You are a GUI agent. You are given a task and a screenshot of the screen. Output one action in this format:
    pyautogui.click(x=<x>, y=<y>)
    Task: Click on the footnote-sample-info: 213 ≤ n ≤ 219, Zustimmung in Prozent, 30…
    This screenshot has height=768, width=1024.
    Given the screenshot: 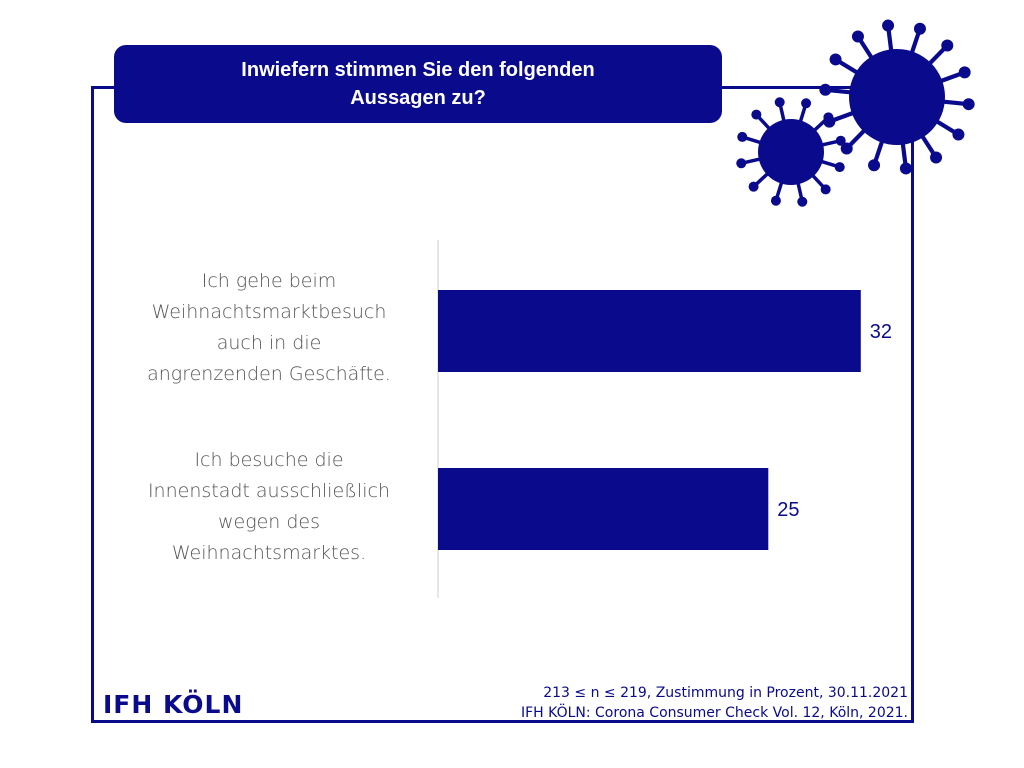 What is the action you would take?
    pyautogui.click(x=725, y=693)
    